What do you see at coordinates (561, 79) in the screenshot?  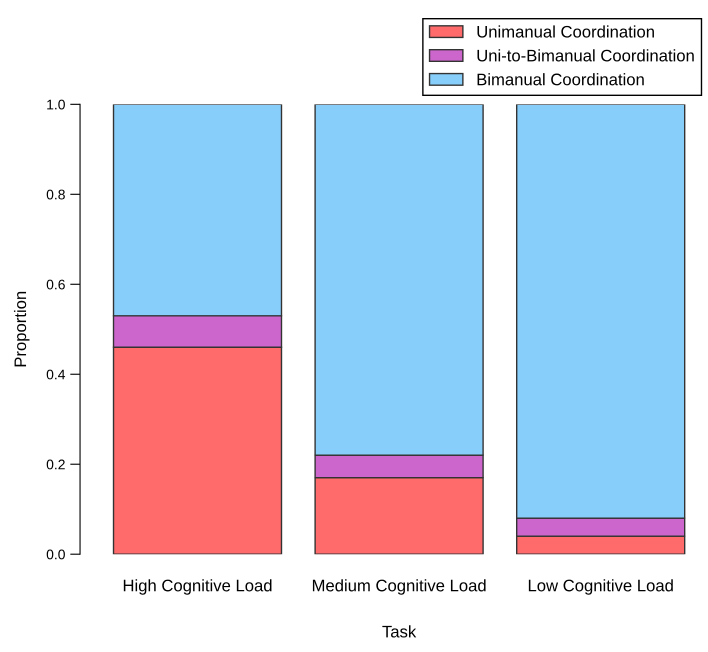 I see `legend-label: Bimanual Coordination` at bounding box center [561, 79].